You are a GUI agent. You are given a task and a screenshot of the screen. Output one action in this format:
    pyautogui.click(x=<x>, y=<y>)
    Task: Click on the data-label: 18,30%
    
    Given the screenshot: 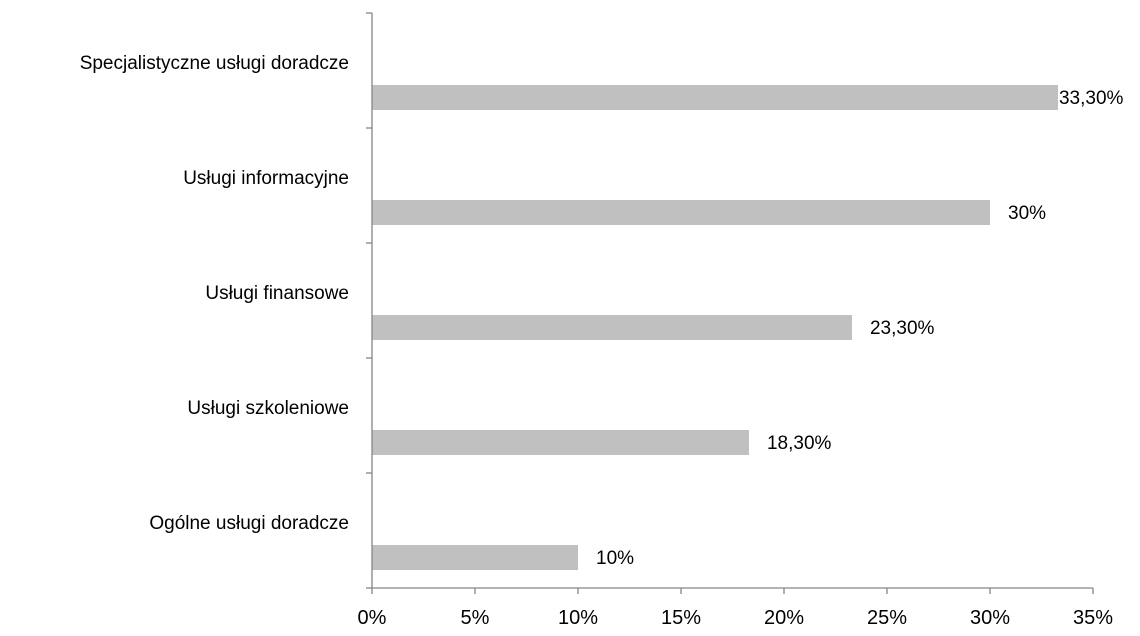 What is the action you would take?
    pyautogui.click(x=799, y=443)
    